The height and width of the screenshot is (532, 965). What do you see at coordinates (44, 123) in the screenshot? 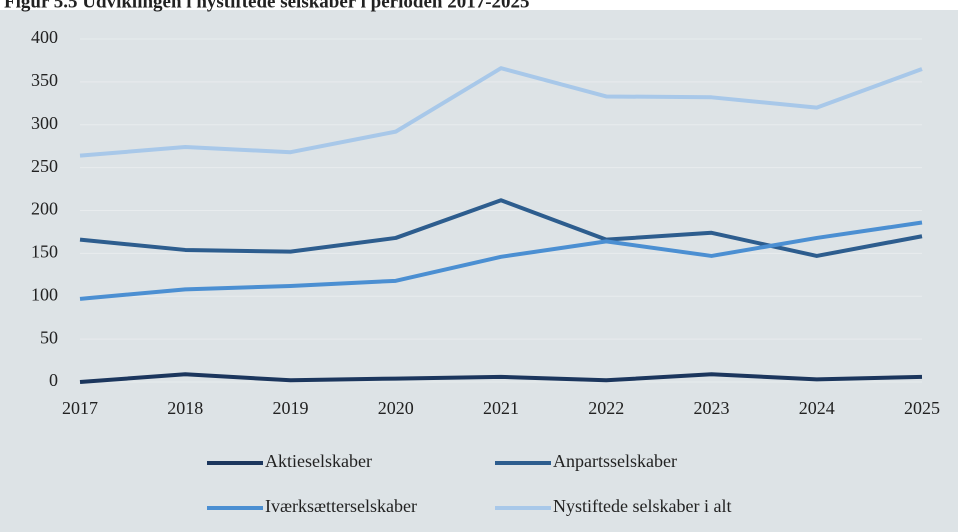
I see `y-tick-label: 300` at bounding box center [44, 123].